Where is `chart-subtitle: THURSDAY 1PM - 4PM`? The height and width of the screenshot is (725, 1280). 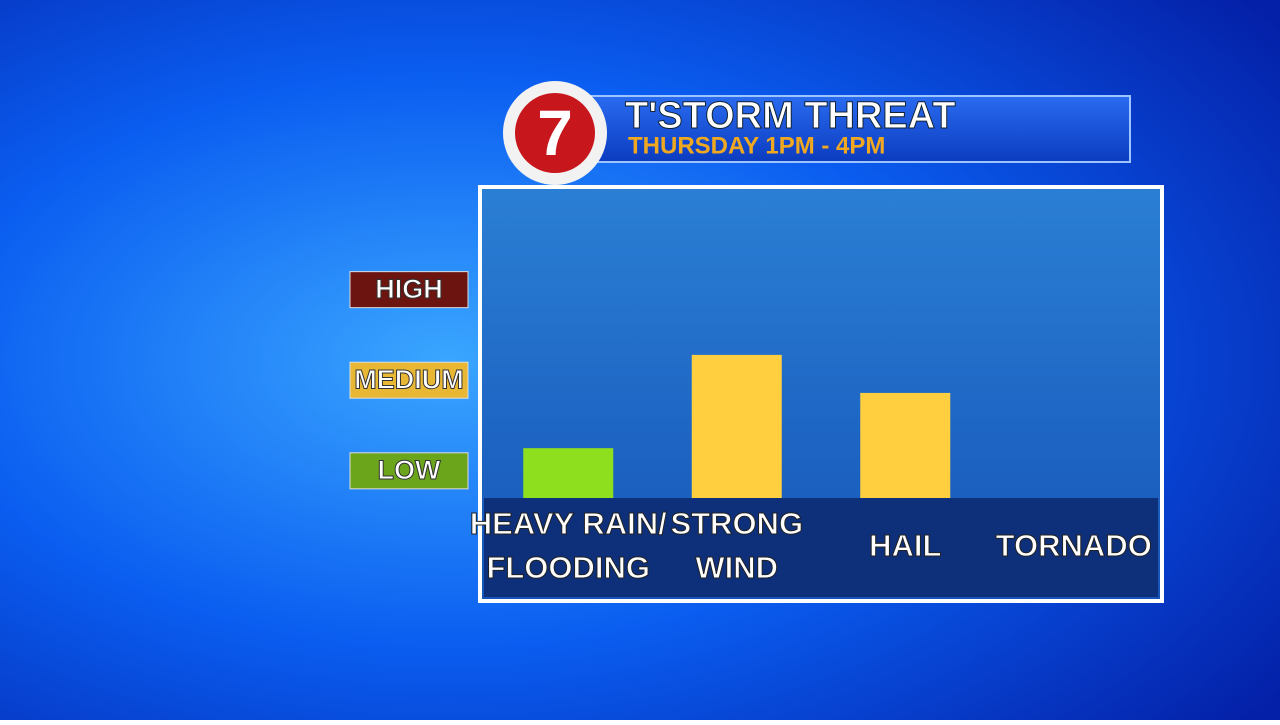 chart-subtitle: THURSDAY 1PM - 4PM is located at coordinates (756, 145).